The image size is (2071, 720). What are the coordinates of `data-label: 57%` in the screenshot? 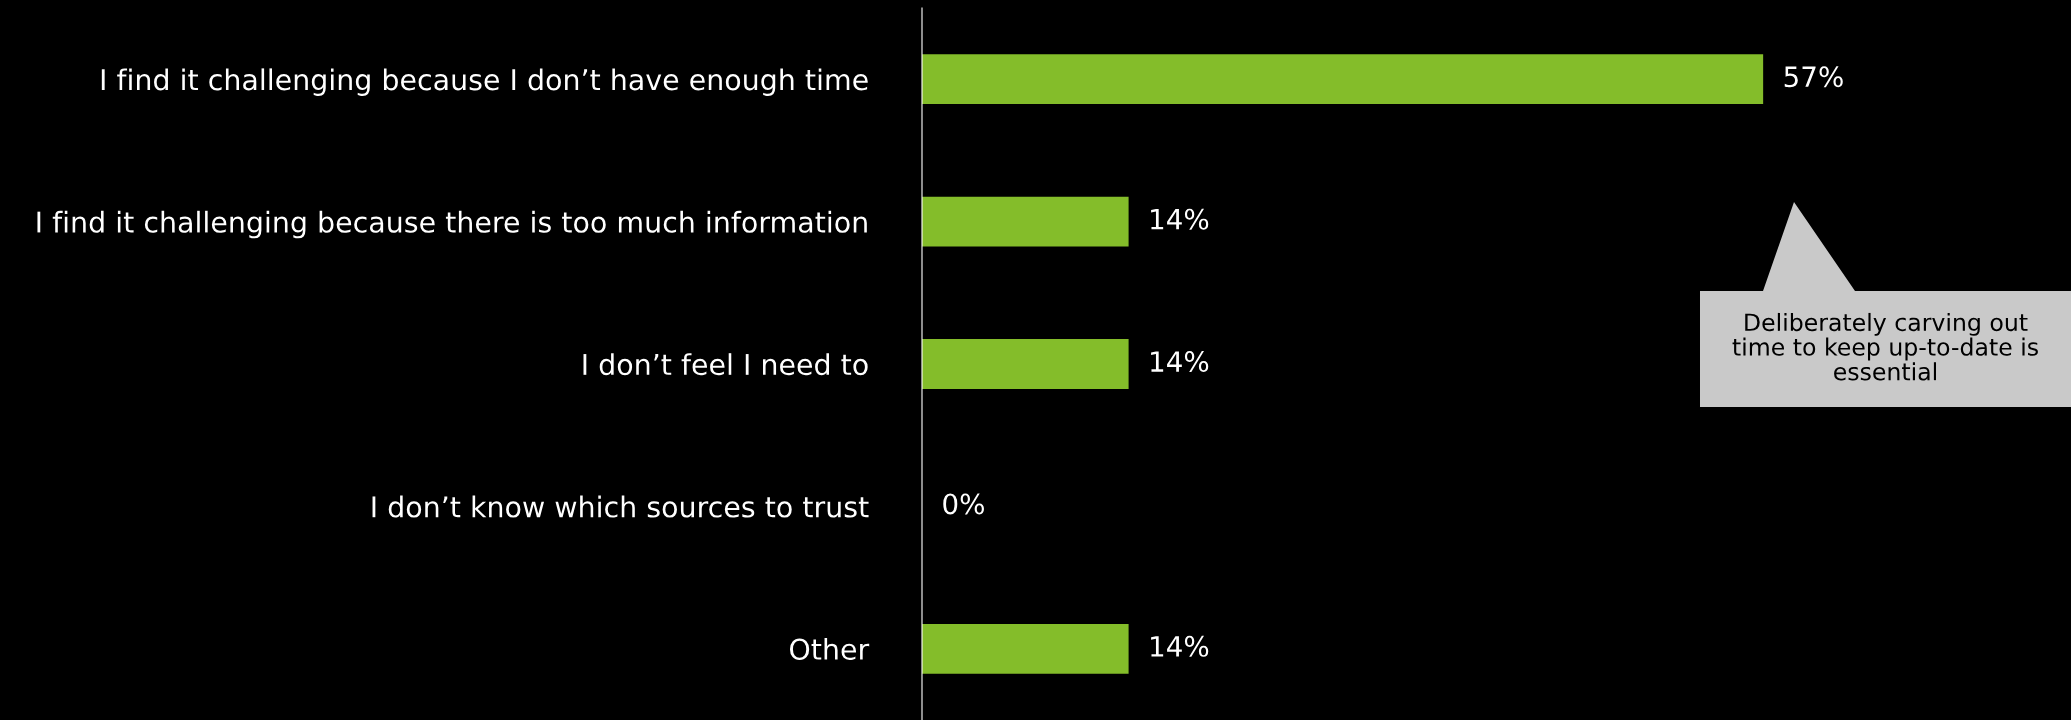 It's located at (1813, 77).